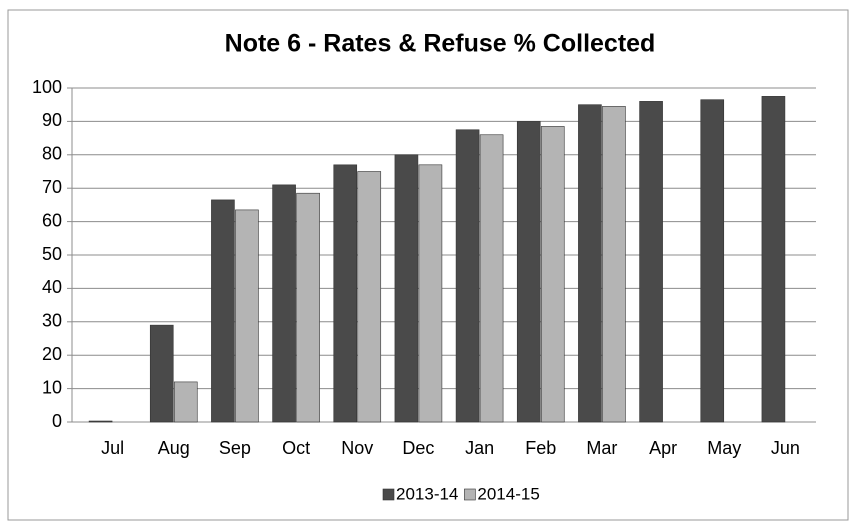  Describe the element at coordinates (724, 448) in the screenshot. I see `x-tick-label: May` at that location.